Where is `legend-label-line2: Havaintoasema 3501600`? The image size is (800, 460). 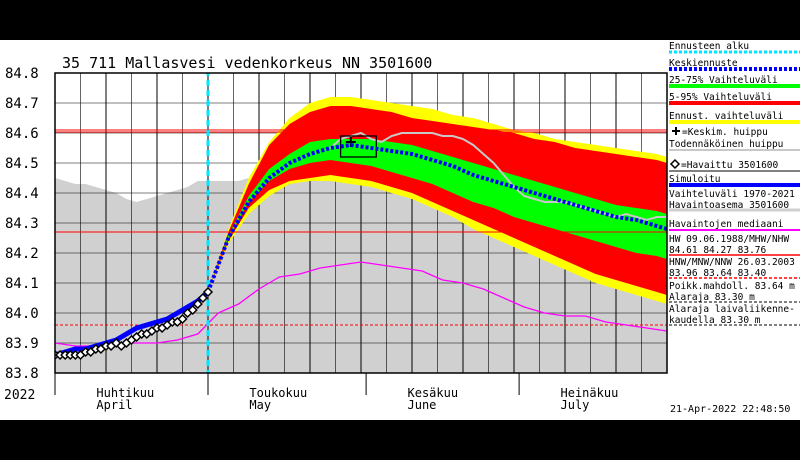
legend-label-line2: Havaintoasema 3501600 is located at coordinates (729, 205).